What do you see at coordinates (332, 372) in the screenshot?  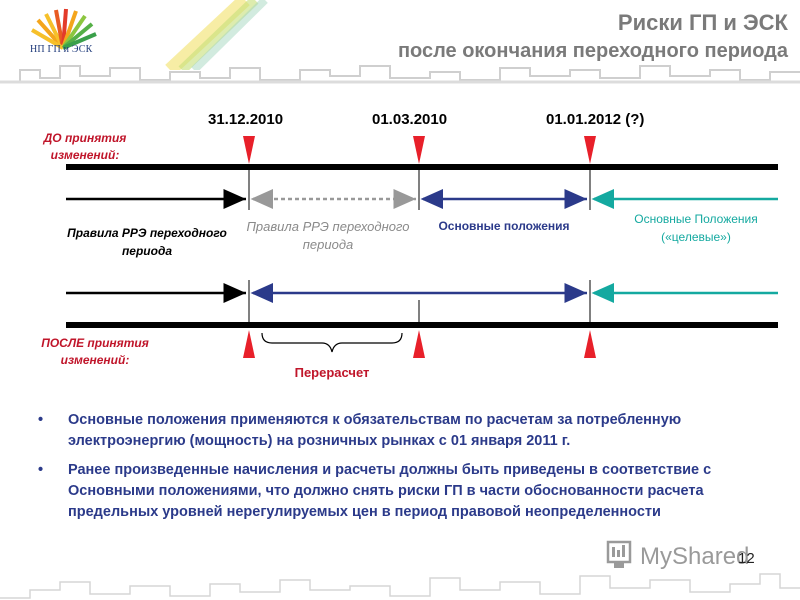 I see `recalc-label: Перерасчет` at bounding box center [332, 372].